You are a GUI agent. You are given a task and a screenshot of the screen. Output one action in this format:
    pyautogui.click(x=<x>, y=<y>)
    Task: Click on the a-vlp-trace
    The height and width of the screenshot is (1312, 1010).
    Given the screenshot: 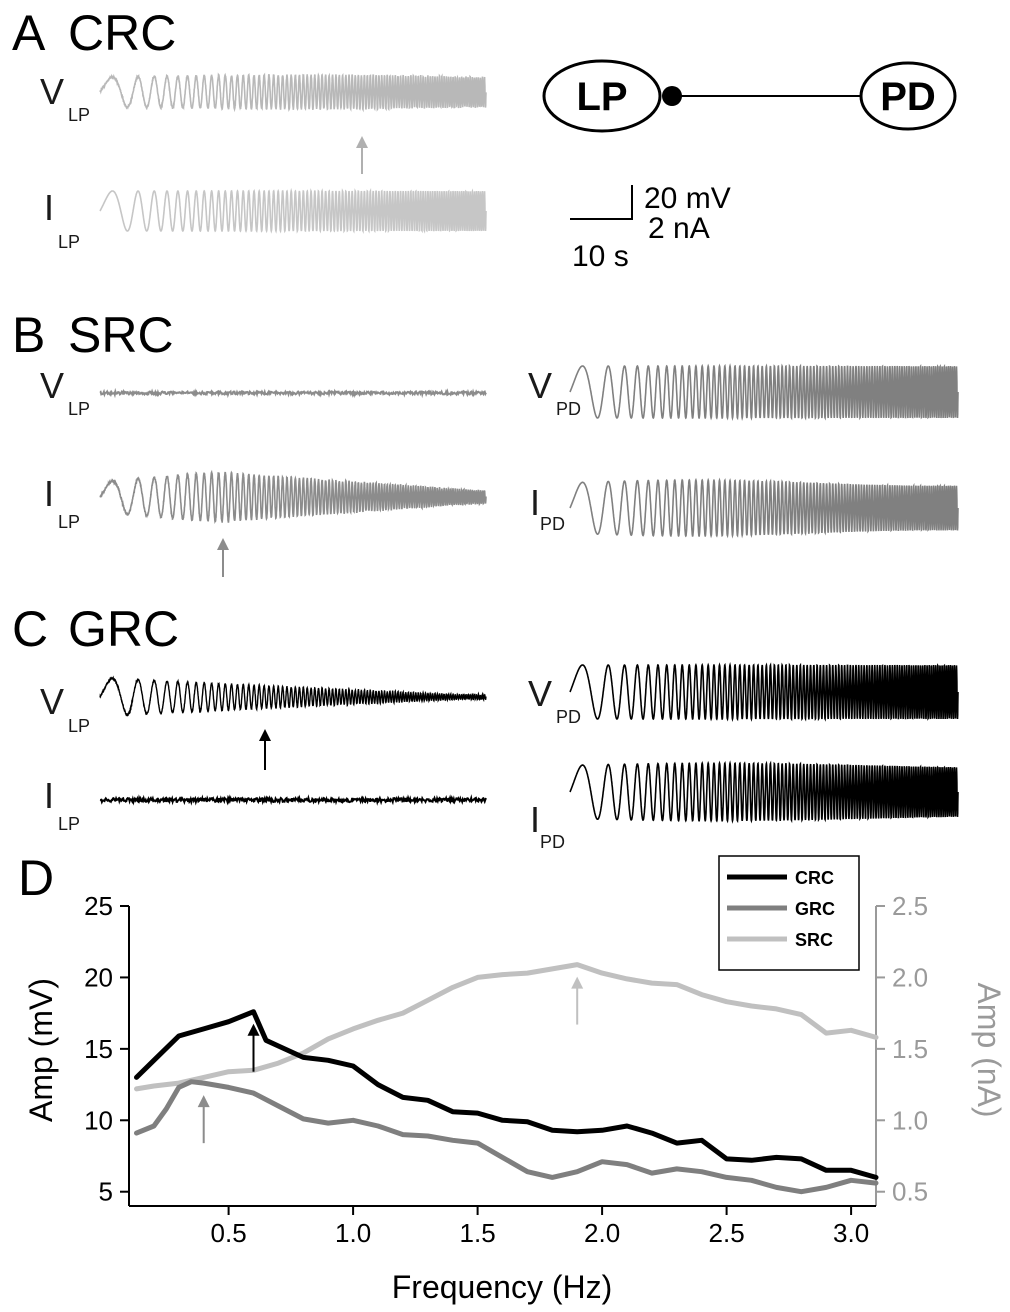 What is the action you would take?
    pyautogui.click(x=293, y=92)
    